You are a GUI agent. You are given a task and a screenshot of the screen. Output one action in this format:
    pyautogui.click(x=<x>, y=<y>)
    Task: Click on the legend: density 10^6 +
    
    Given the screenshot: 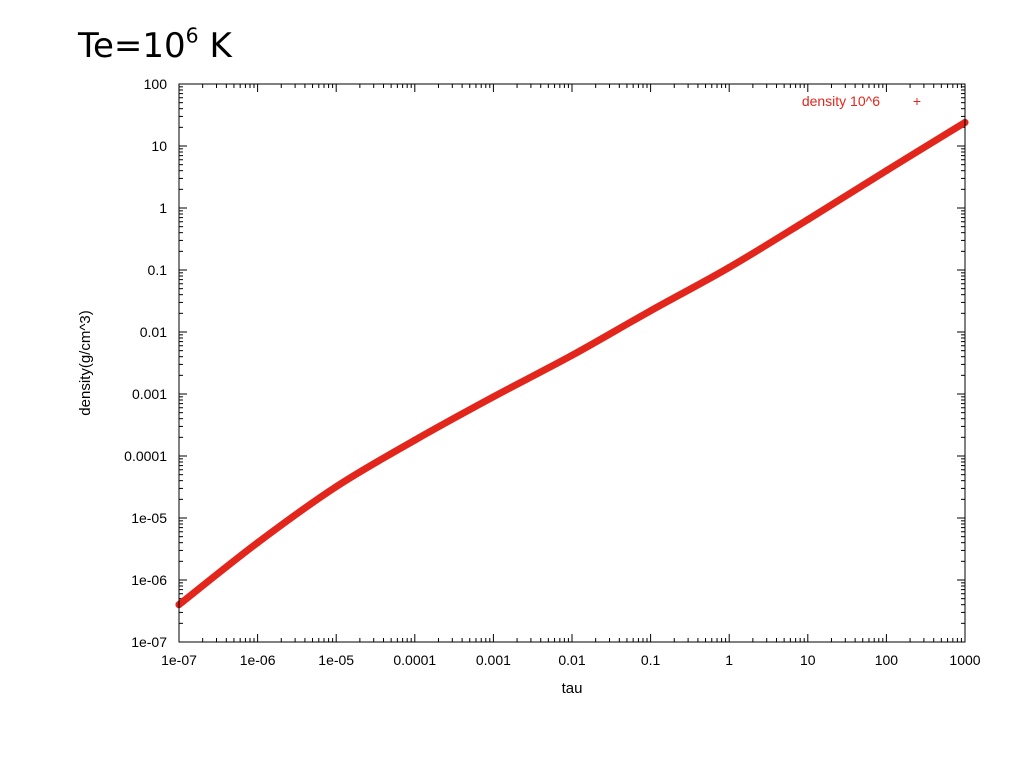 What is the action you would take?
    pyautogui.click(x=861, y=101)
    